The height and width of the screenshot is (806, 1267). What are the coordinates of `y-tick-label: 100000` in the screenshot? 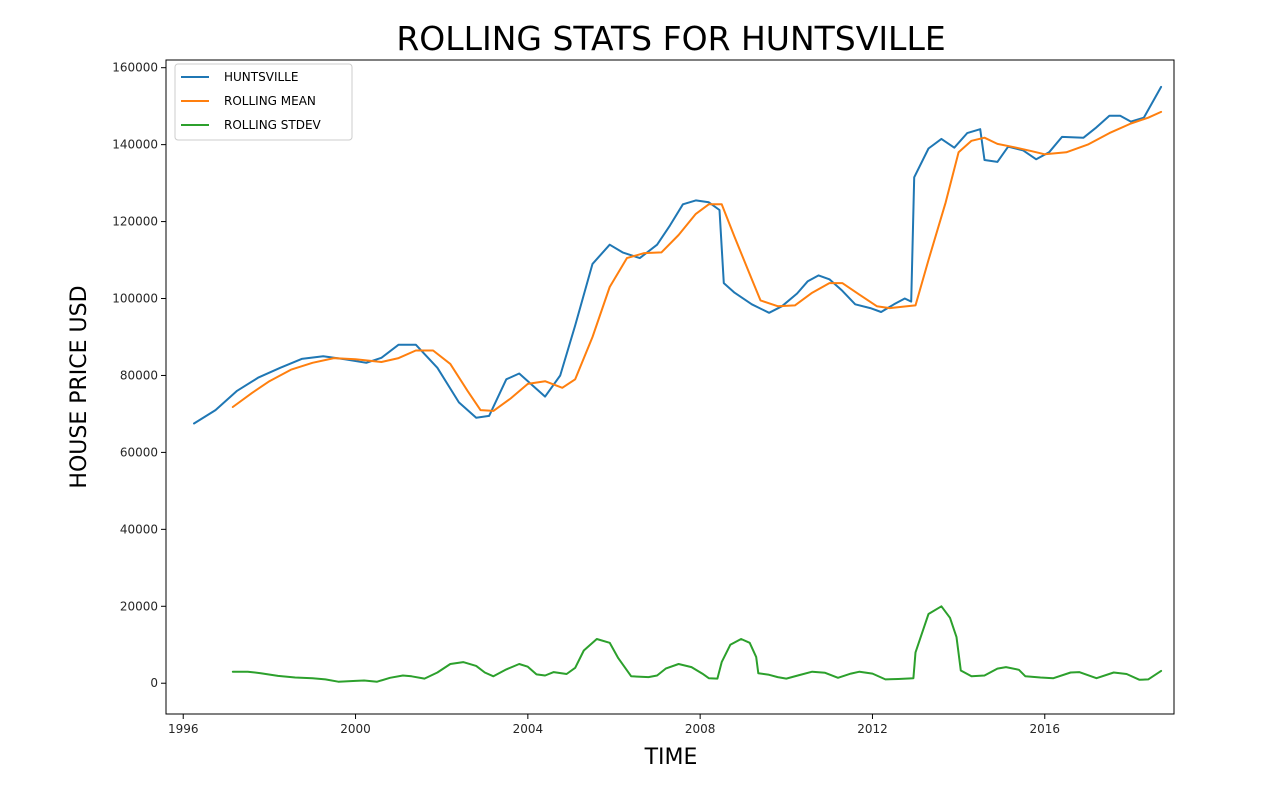 It's located at (135, 299).